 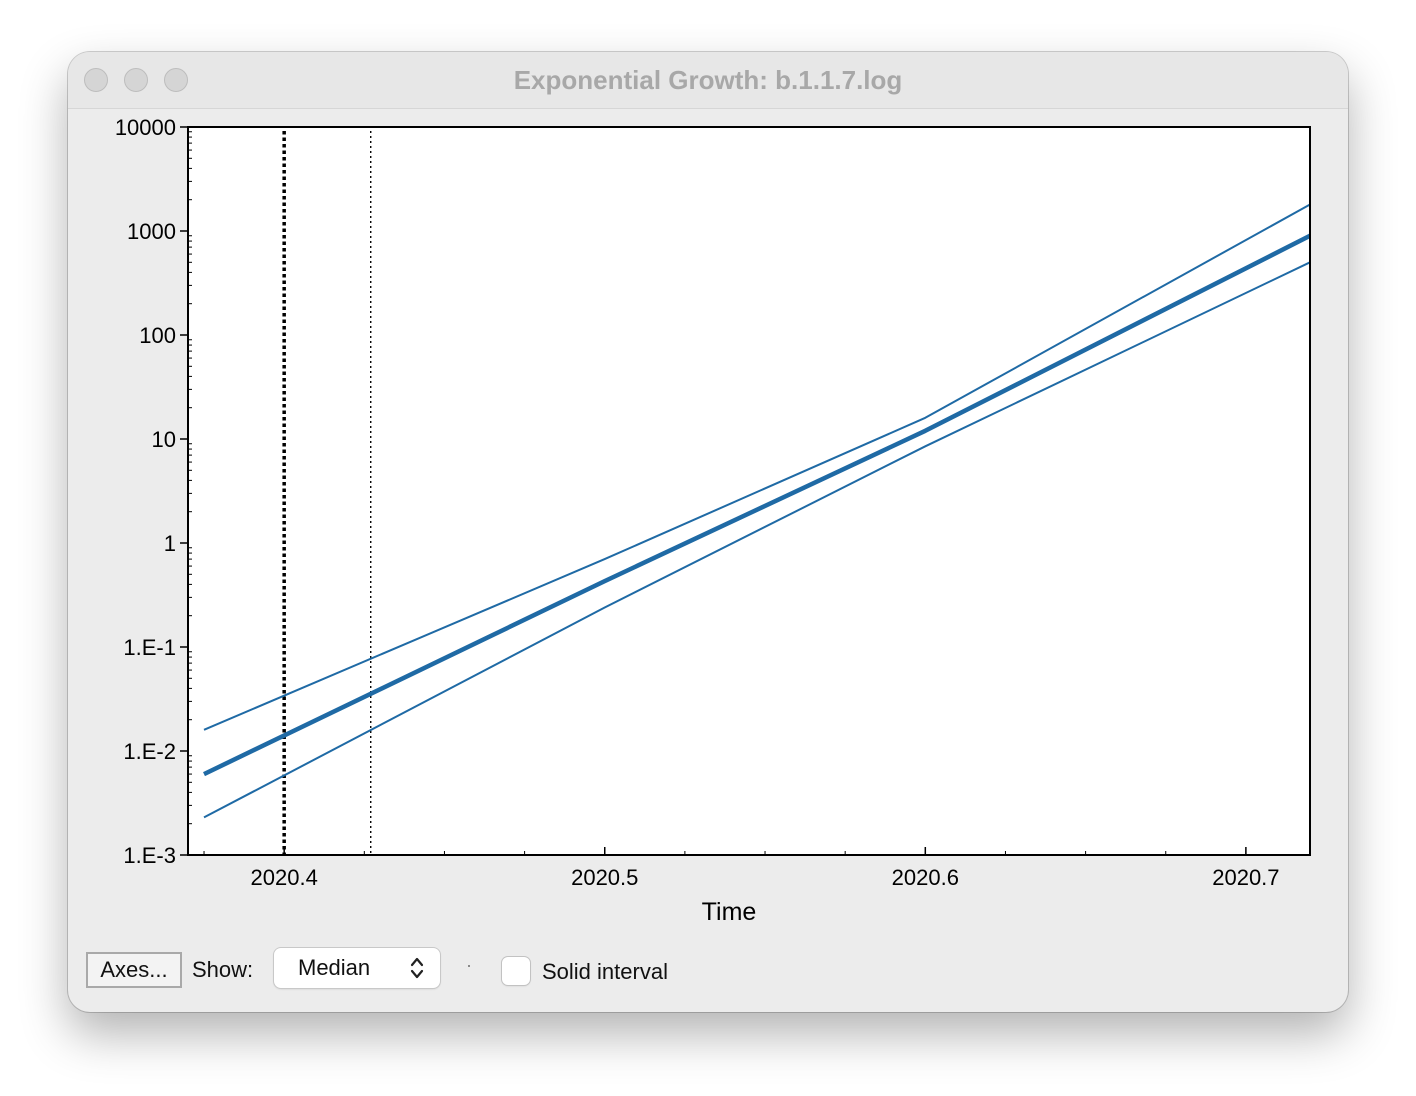 I want to click on x-axis: 2020.4 2020.5 2020.6 2020.7, so click(x=741, y=868).